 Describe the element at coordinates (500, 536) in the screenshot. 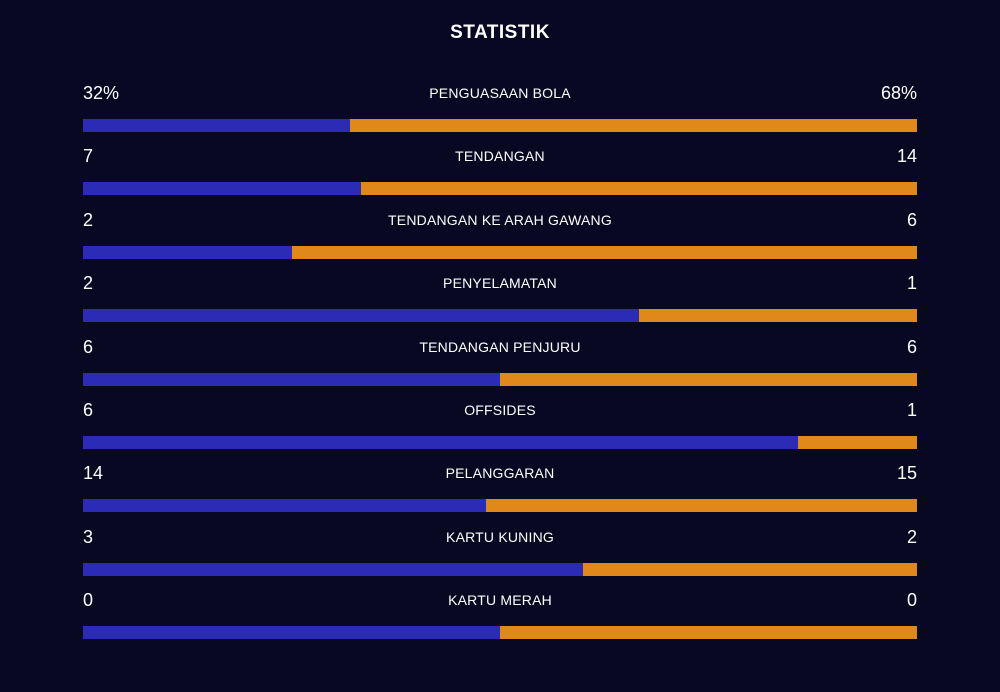

I see `stat-label: KARTU KUNING` at that location.